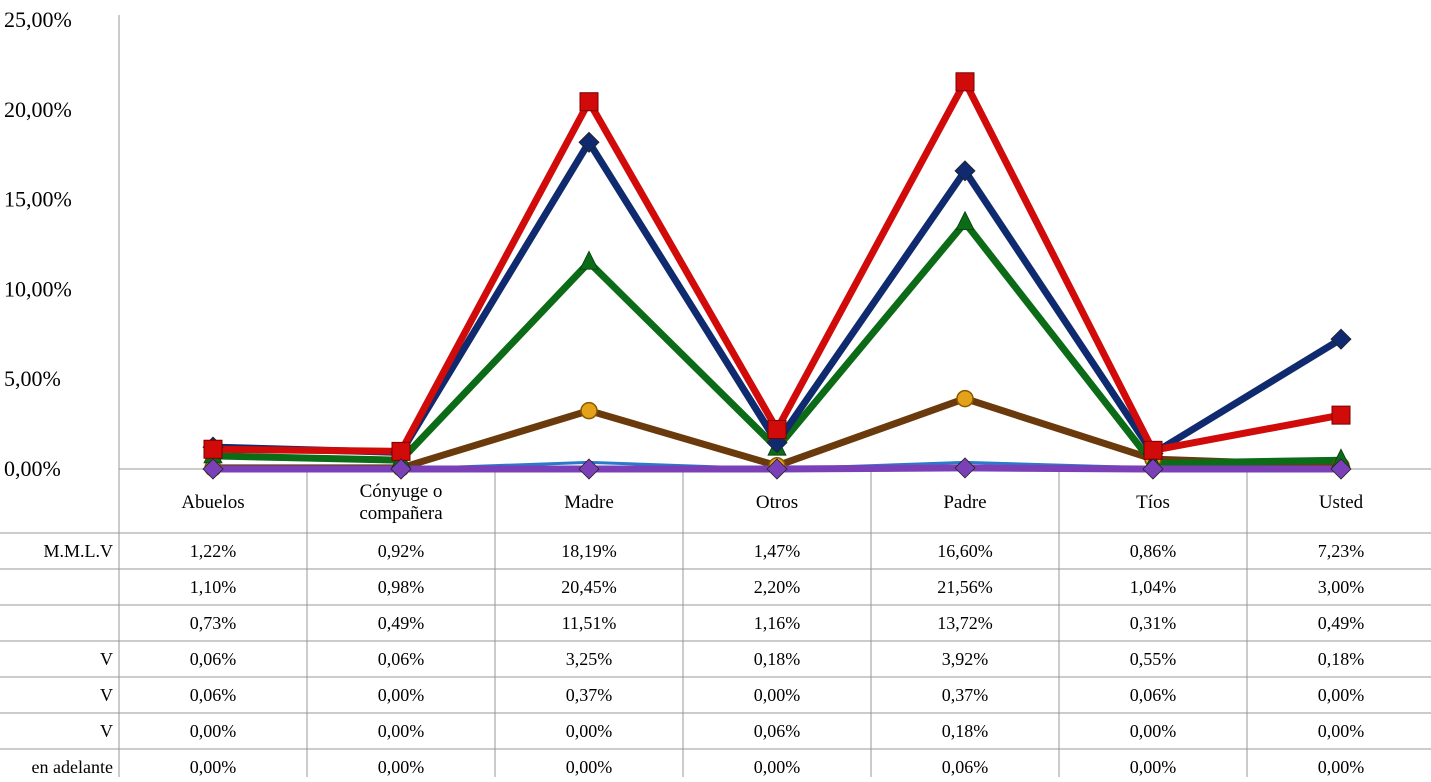 Image resolution: width=1431 pixels, height=782 pixels. I want to click on data-label: 13,72%, so click(965, 623).